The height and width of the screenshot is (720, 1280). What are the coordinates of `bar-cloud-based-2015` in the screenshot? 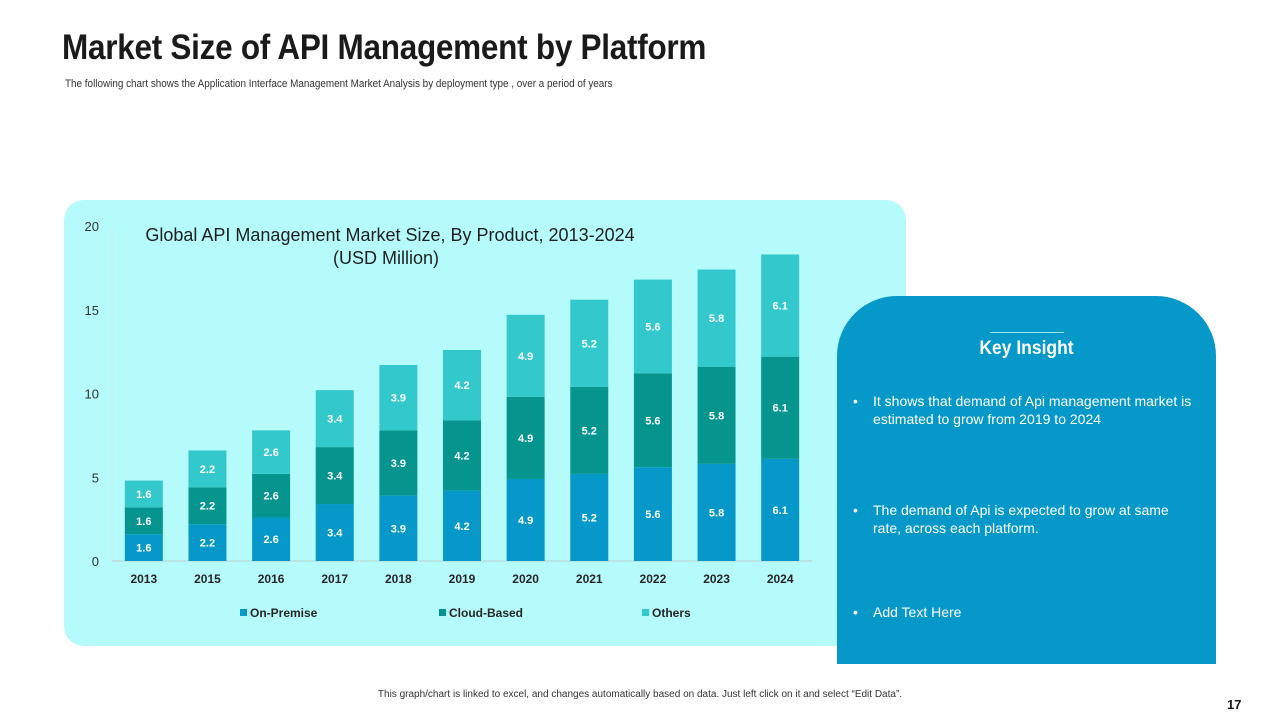 It's located at (207, 506).